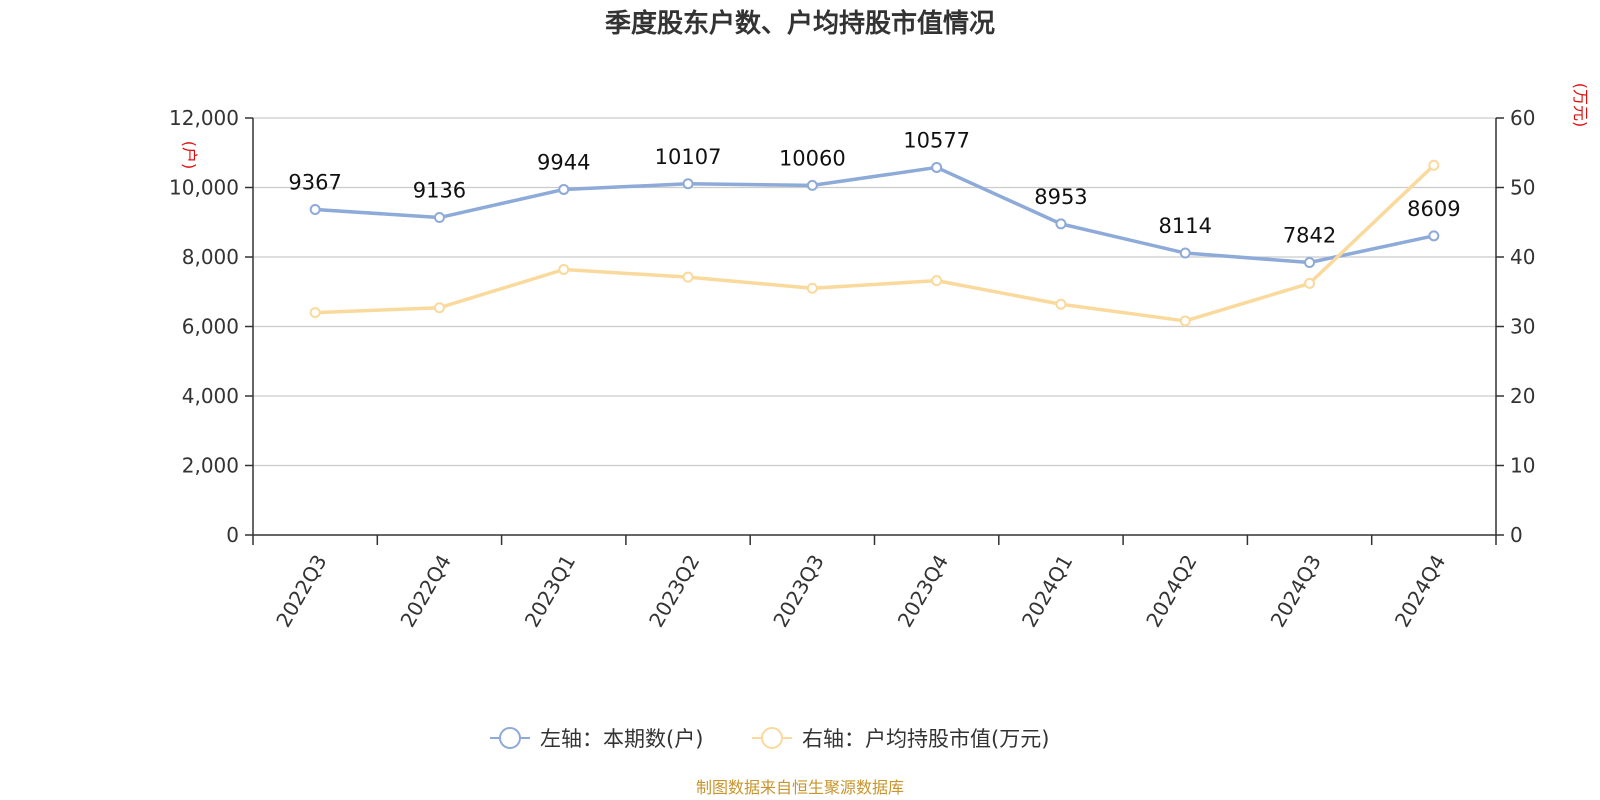 This screenshot has height=800, width=1600. What do you see at coordinates (314, 182) in the screenshot?
I see `data-label: 9367` at bounding box center [314, 182].